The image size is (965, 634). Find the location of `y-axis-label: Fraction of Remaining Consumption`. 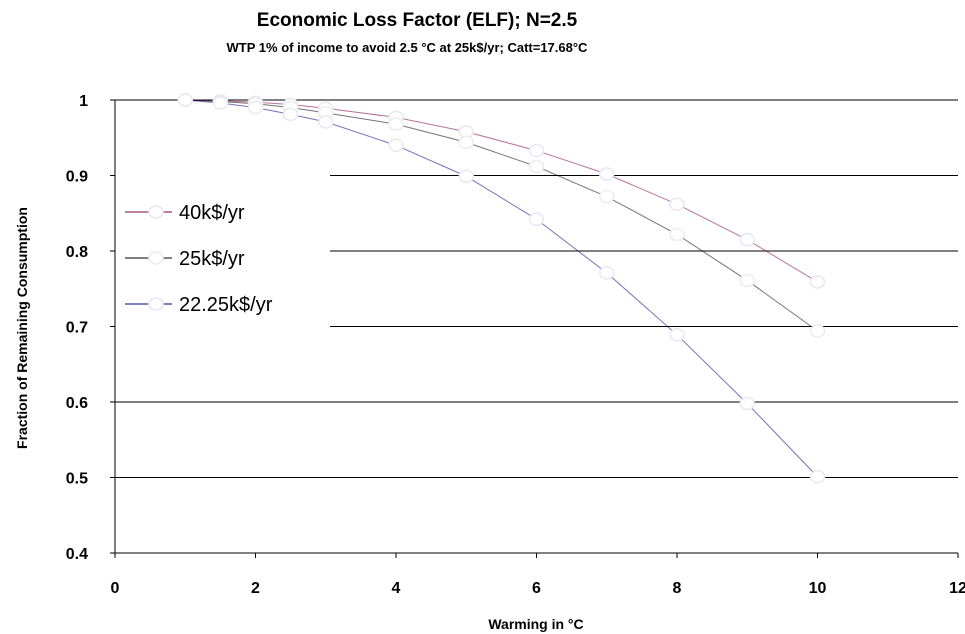

y-axis-label: Fraction of Remaining Consumption is located at coordinates (22, 328).